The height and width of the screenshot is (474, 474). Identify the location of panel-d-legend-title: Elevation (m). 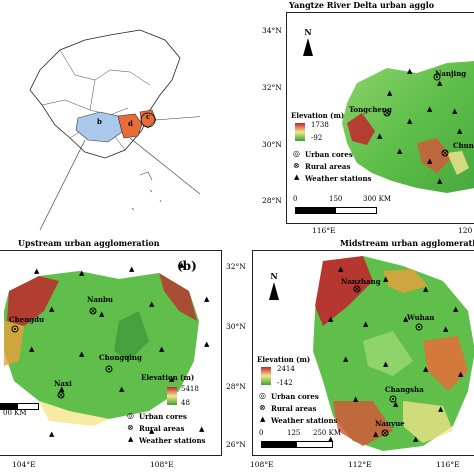
(284, 359).